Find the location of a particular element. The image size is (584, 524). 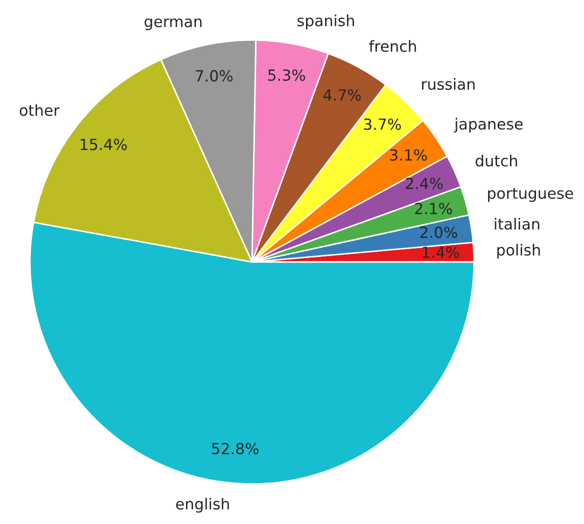

slice-label: spanish is located at coordinates (326, 22).